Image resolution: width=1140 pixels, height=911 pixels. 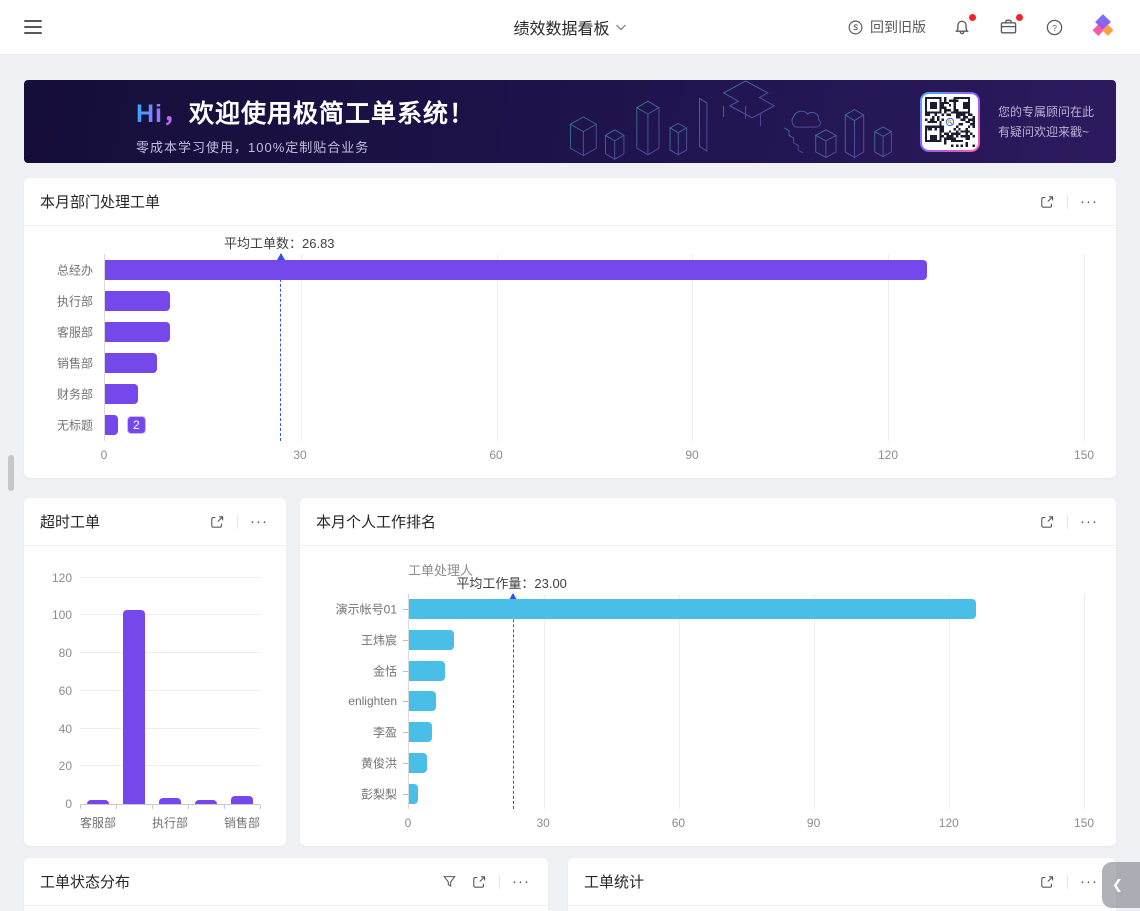 I want to click on chart-row: 总经办, so click(x=570, y=269).